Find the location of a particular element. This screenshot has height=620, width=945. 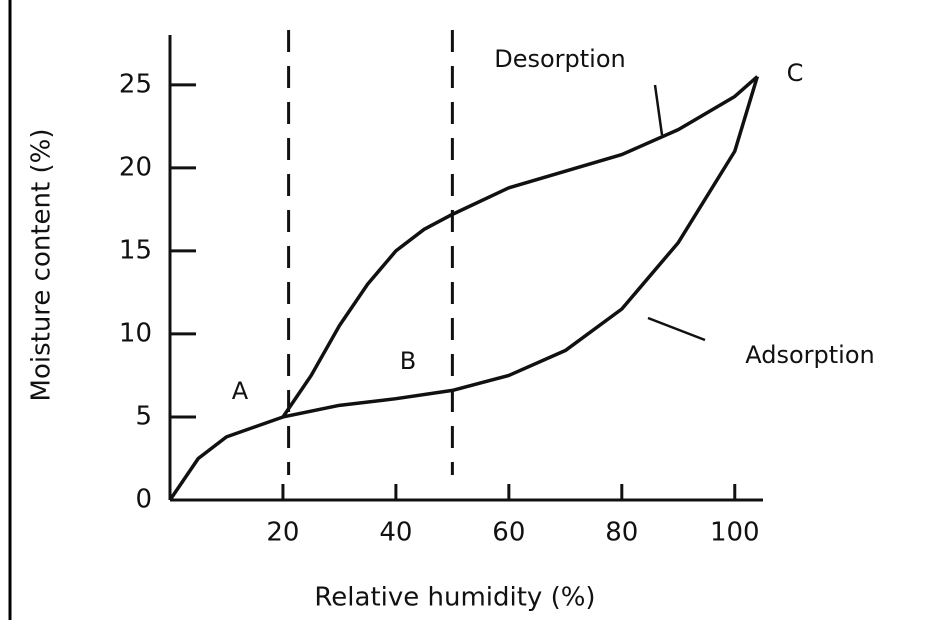

x-tick-label: 20 is located at coordinates (282, 533).